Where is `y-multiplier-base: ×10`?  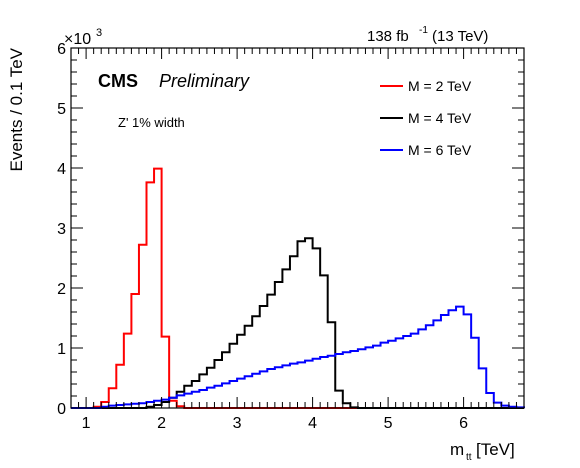 y-multiplier-base: ×10 is located at coordinates (77, 39).